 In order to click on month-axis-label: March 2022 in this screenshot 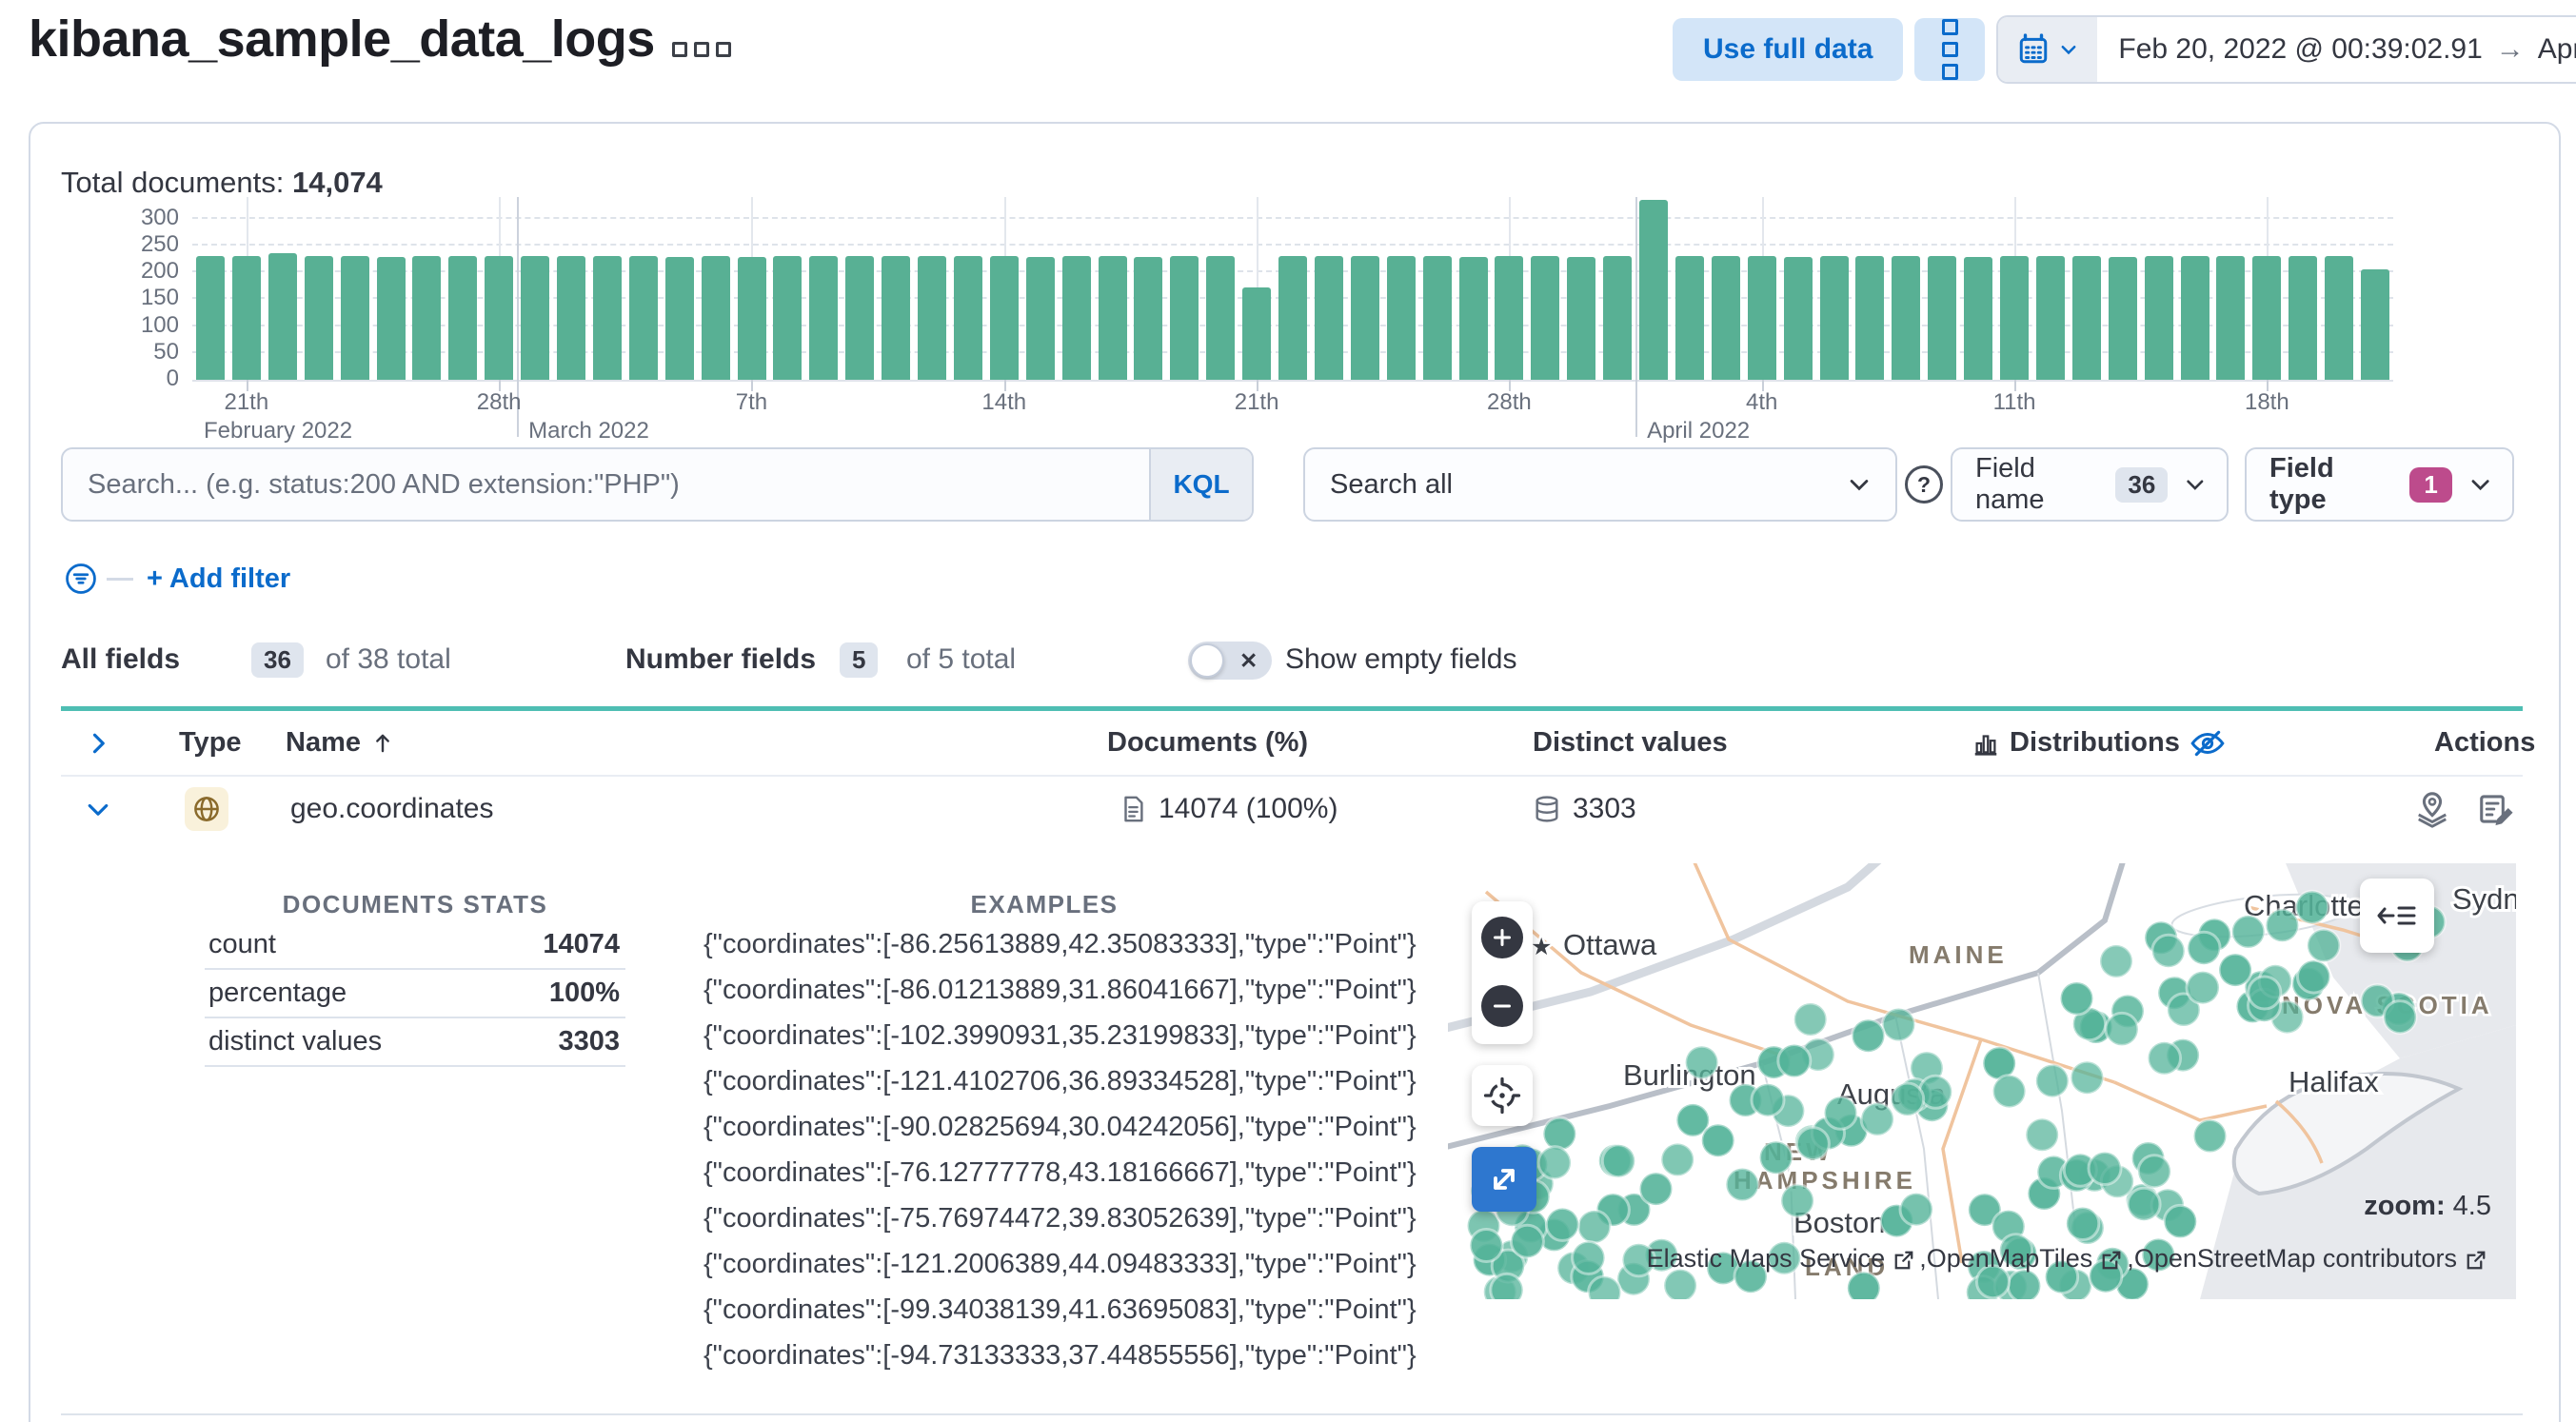, I will do `click(588, 431)`.